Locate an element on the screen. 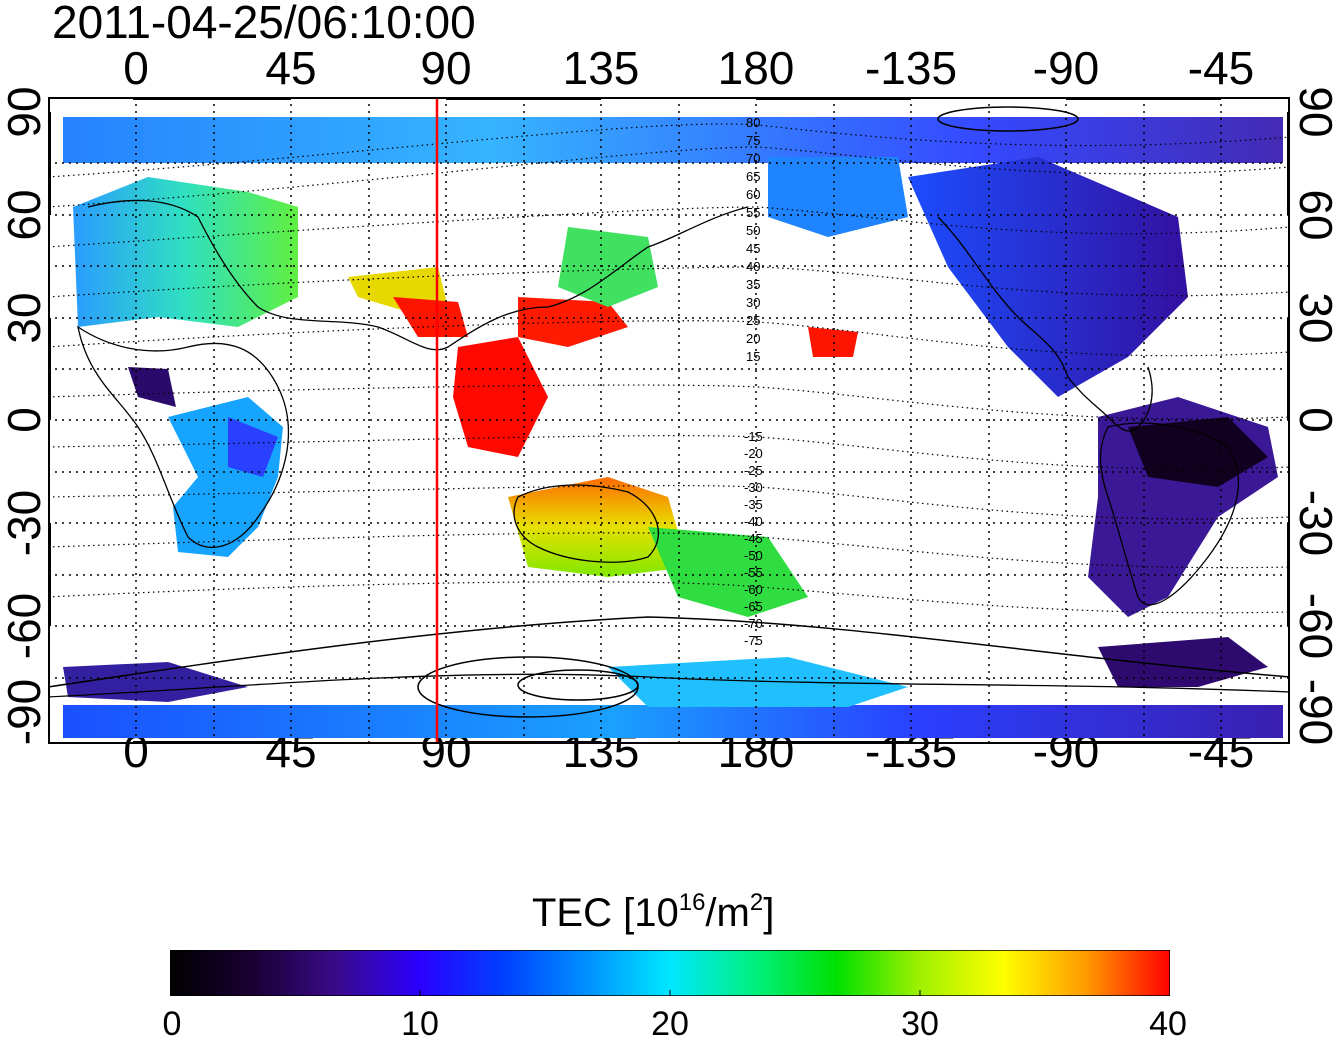 The image size is (1340, 1043). contour-label: -70 is located at coordinates (753, 623).